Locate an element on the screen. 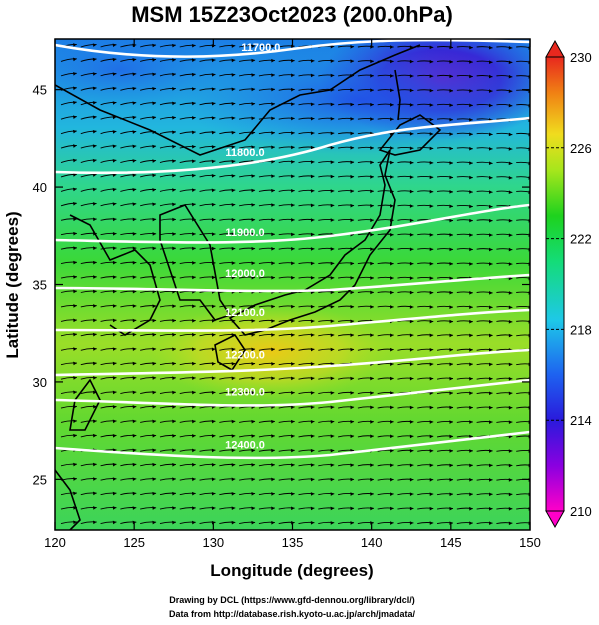  y-tick-label: 40 is located at coordinates (40, 187).